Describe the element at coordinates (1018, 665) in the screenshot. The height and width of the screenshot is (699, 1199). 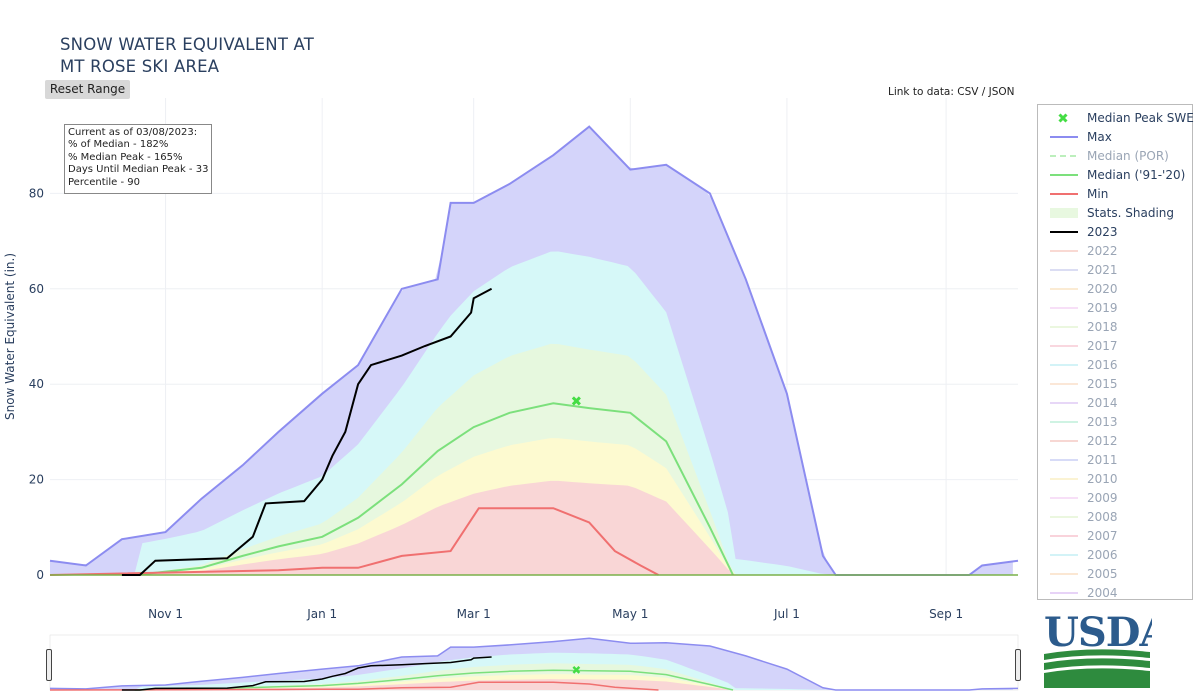
I see `range-slider-right-handle` at that location.